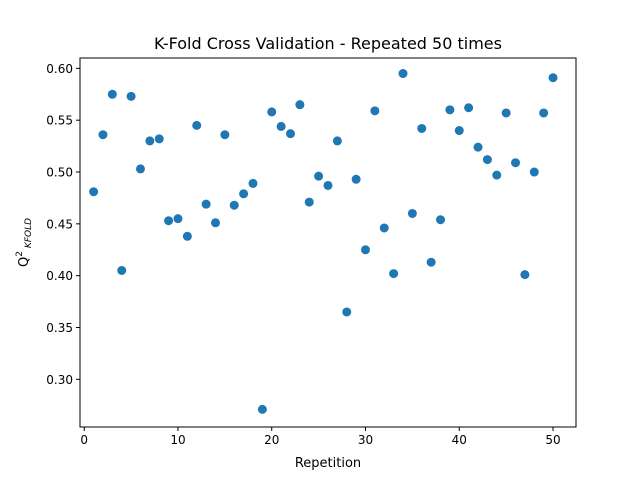 This screenshot has width=640, height=480. What do you see at coordinates (59, 276) in the screenshot?
I see `y-tick-label: 0.40` at bounding box center [59, 276].